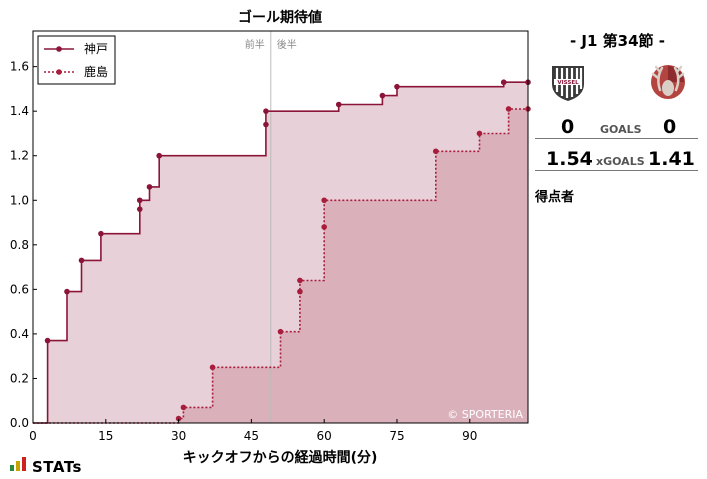 The image size is (707, 479). Describe the element at coordinates (76, 60) in the screenshot. I see `legend-box` at that location.